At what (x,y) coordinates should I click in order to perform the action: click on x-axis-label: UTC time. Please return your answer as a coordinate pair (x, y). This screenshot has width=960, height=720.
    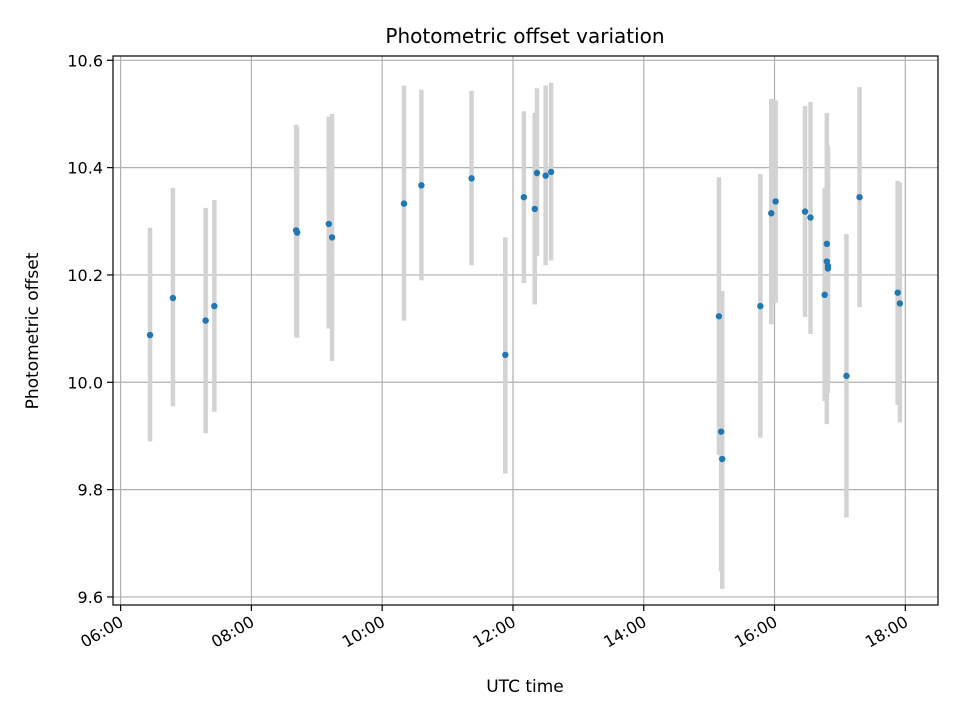
    Looking at the image, I should click on (525, 687).